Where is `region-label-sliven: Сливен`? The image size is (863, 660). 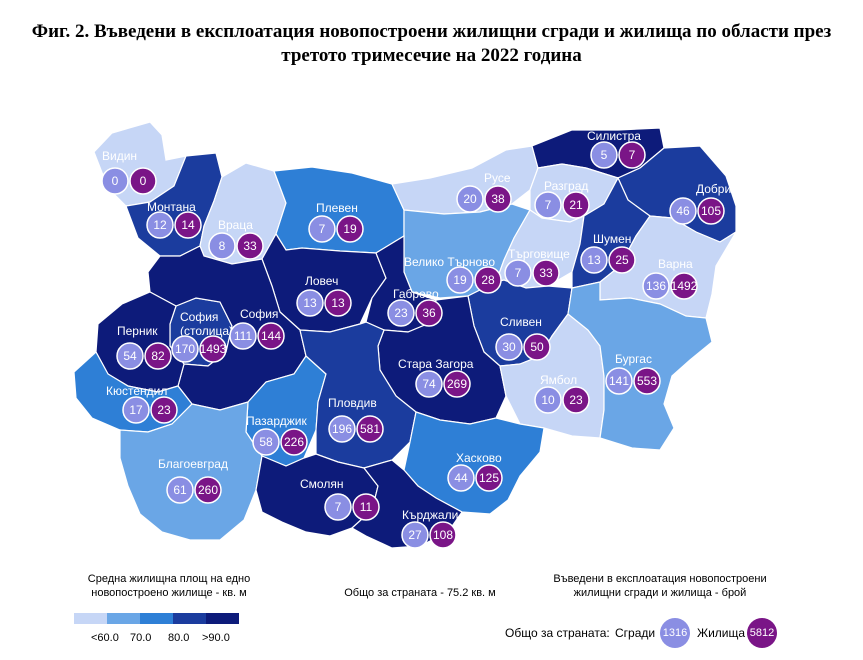
region-label-sliven: Сливен is located at coordinates (521, 322).